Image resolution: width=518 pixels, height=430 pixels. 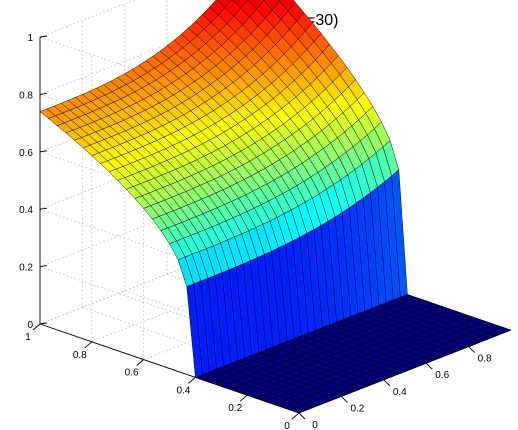 I want to click on y-tick-label: 1, so click(x=28, y=337).